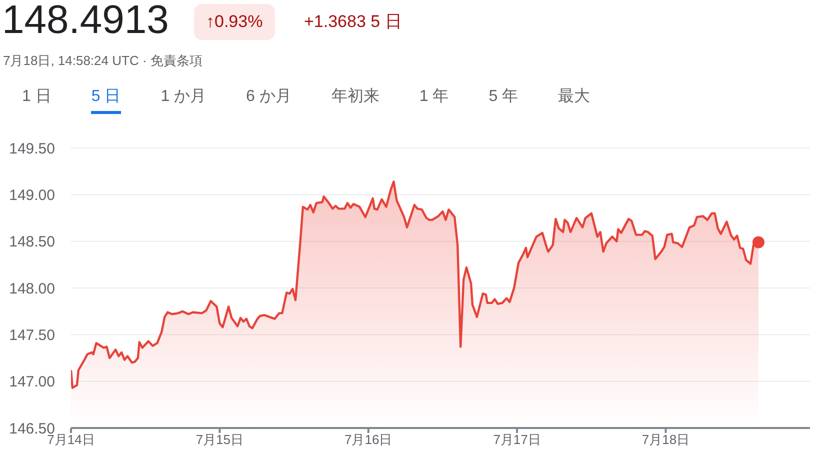 The image size is (813, 459). What do you see at coordinates (183, 97) in the screenshot?
I see `text: 1 か月` at bounding box center [183, 97].